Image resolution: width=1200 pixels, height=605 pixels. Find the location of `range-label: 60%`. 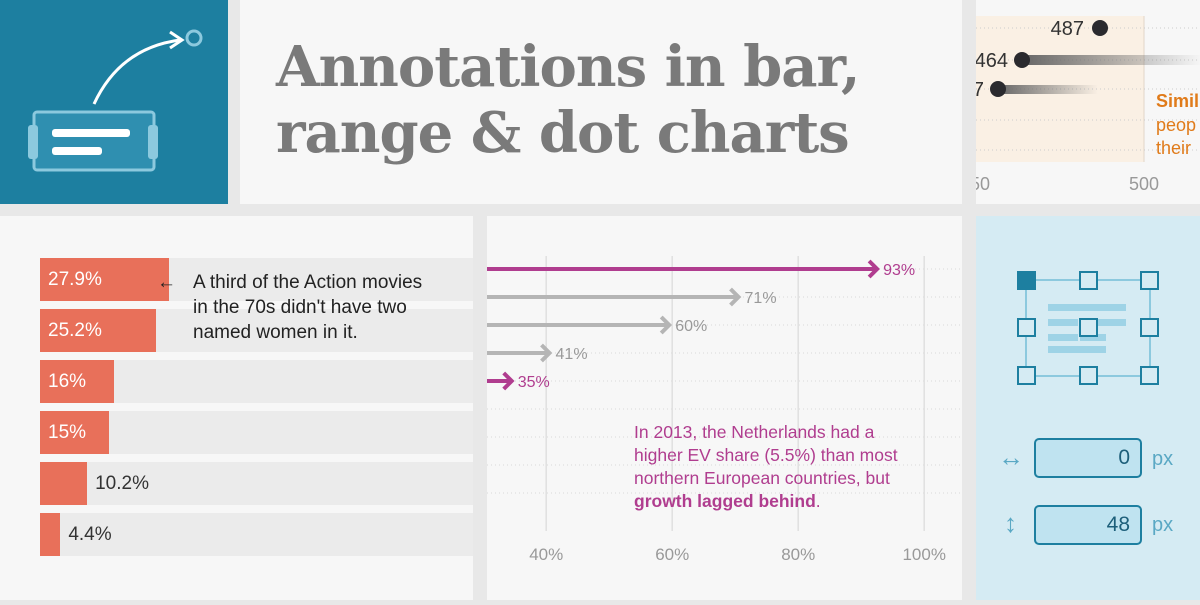

range-label: 60% is located at coordinates (691, 326).